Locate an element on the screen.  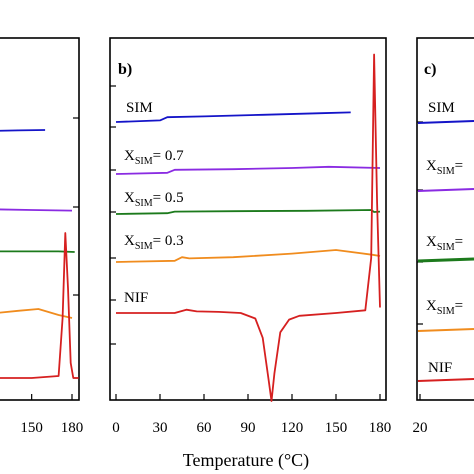
x-tick-label-b-5: 150 is located at coordinates (336, 428).